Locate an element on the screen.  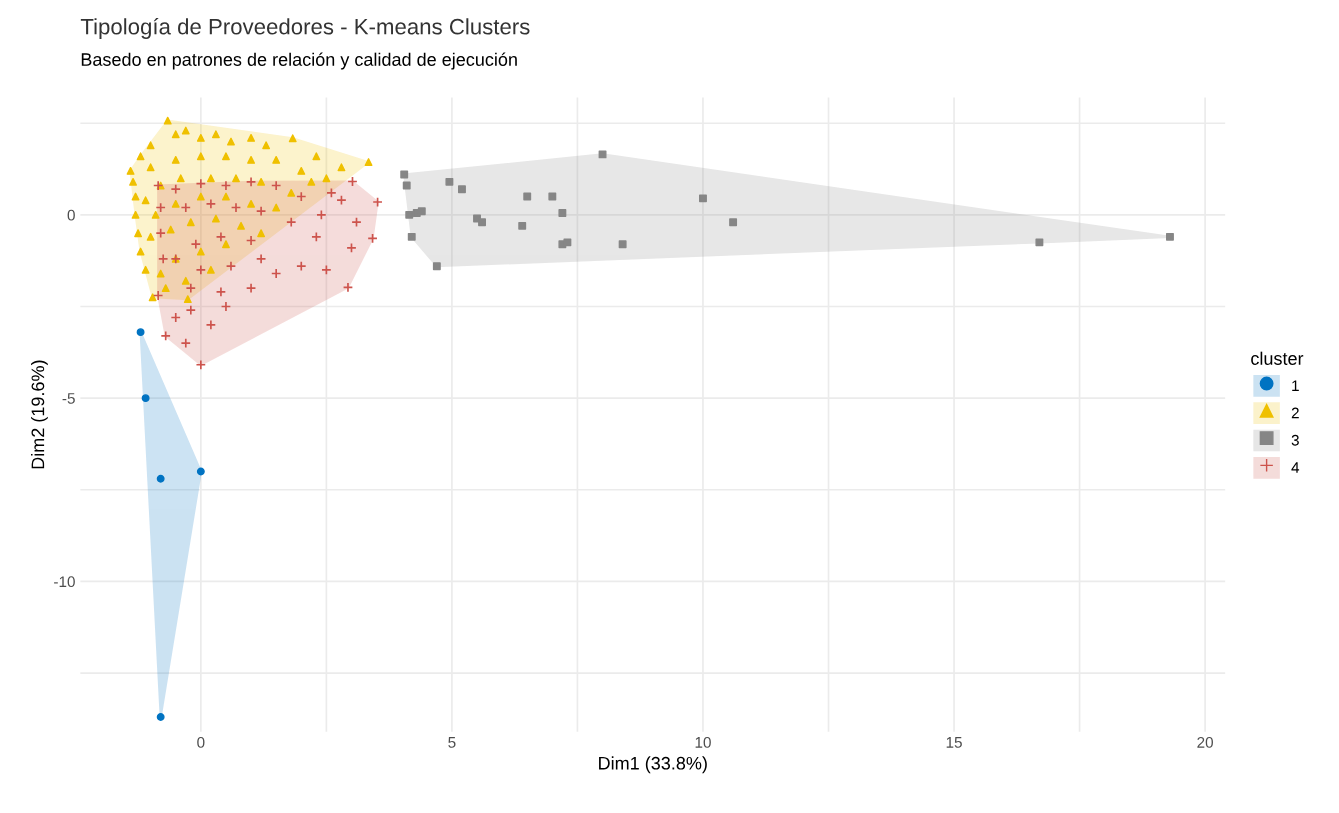
x-axis-title: Dim1 (33.8%) is located at coordinates (653, 765).